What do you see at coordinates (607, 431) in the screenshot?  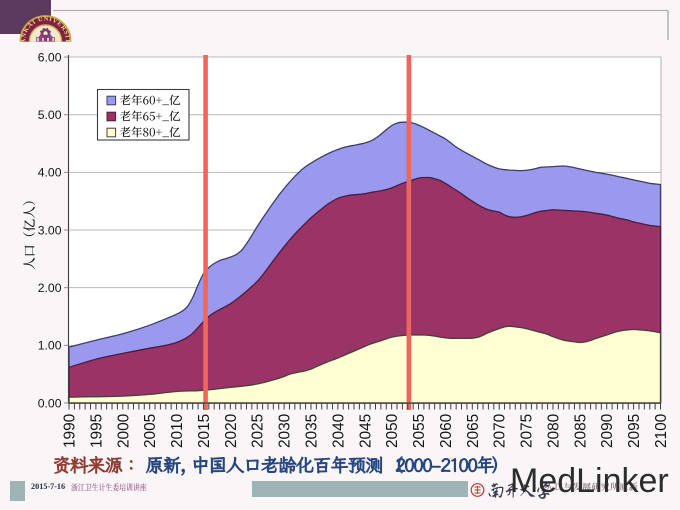 I see `x-tick-label: 2090` at bounding box center [607, 431].